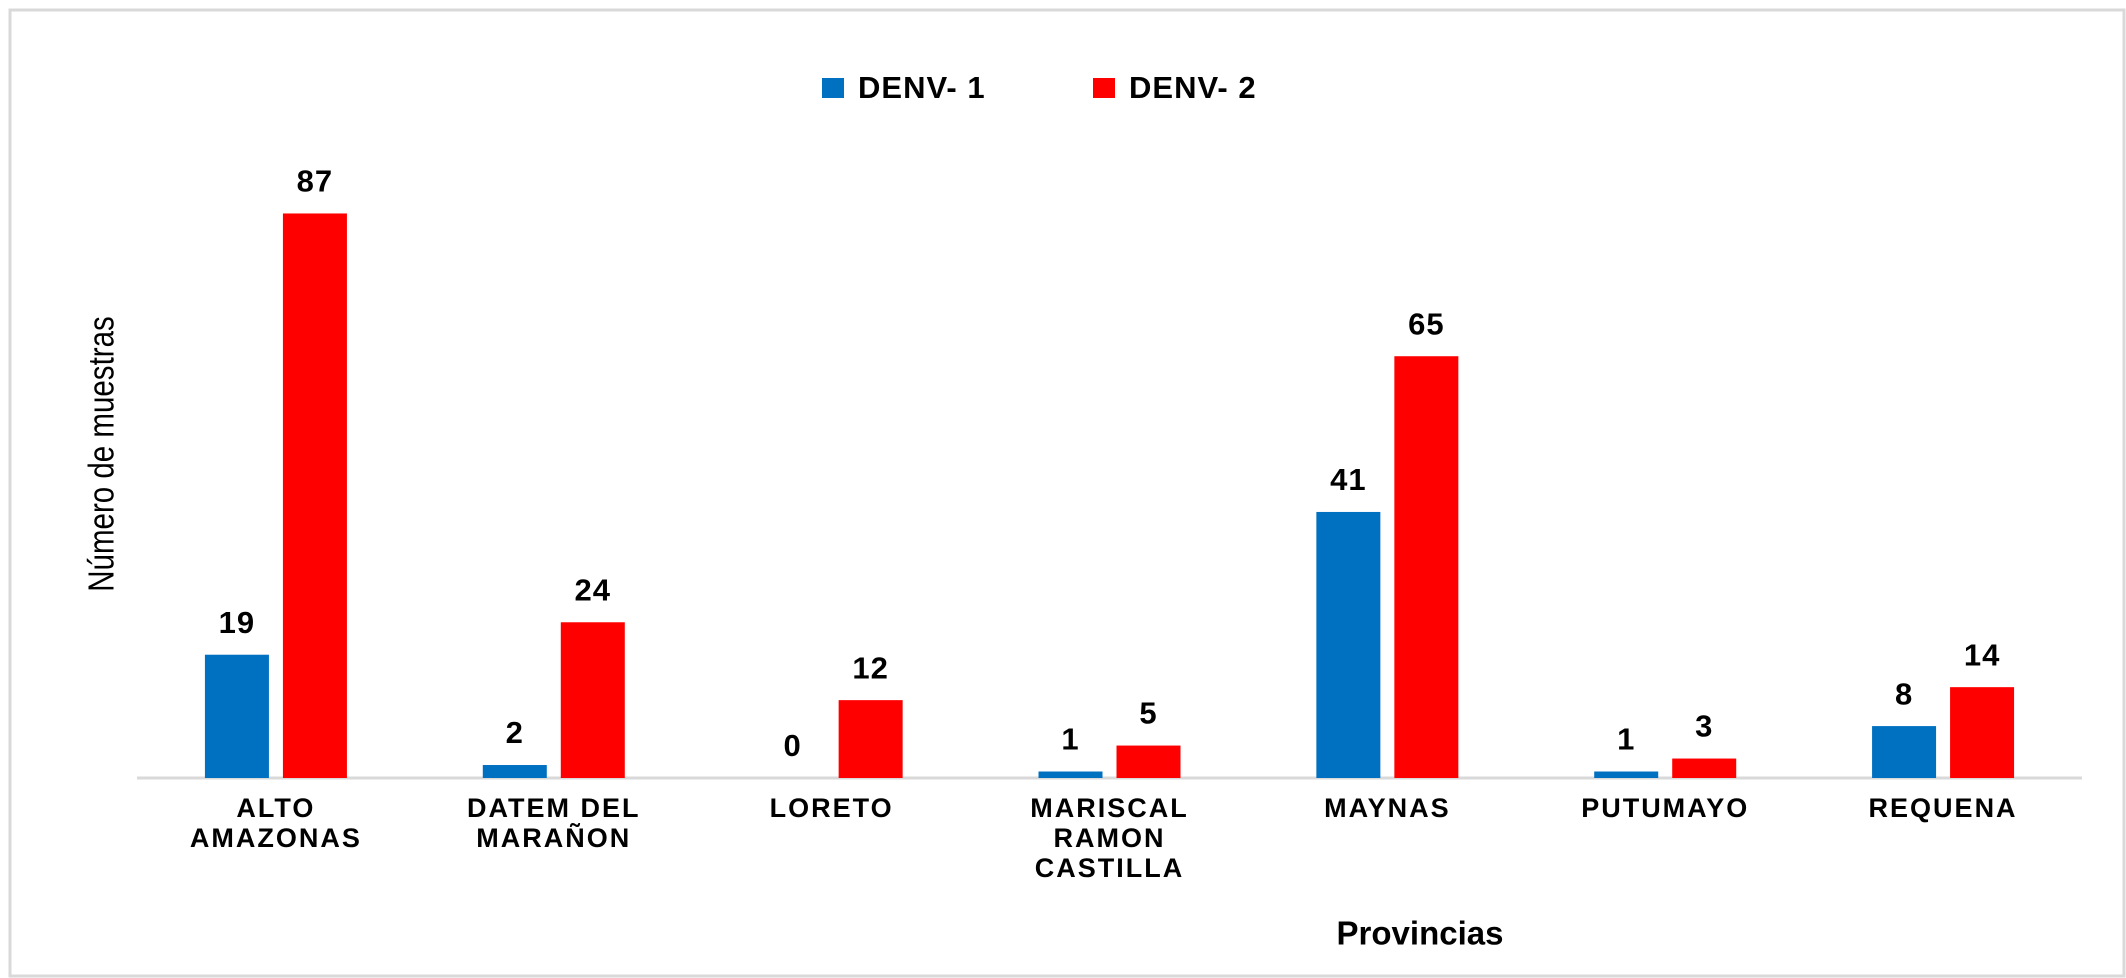 The height and width of the screenshot is (978, 2126). I want to click on y-axis-title: Número de muestras, so click(101, 454).